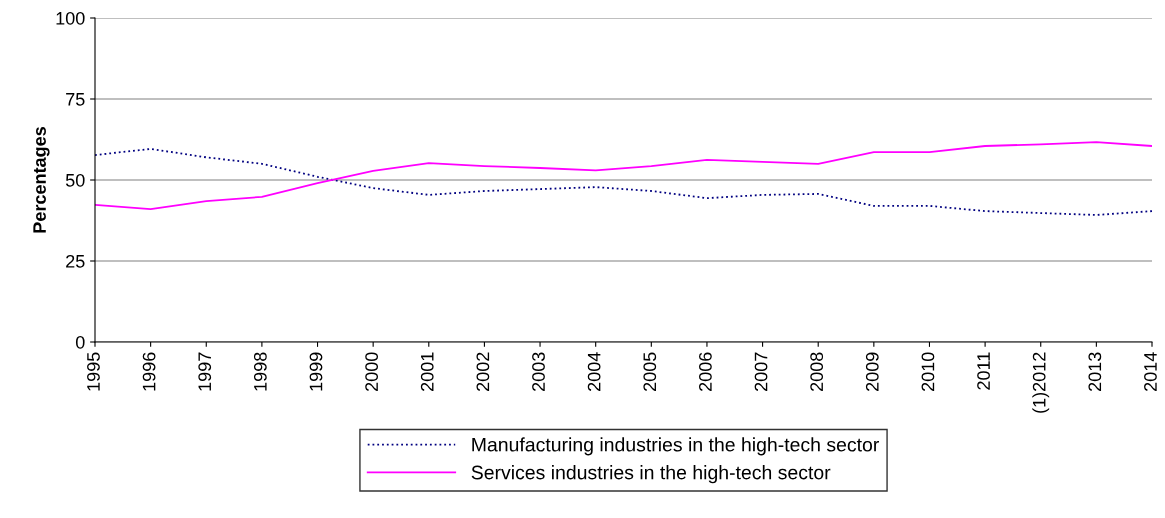 This screenshot has width=1165, height=518. I want to click on x-tick-label: 1997, so click(205, 371).